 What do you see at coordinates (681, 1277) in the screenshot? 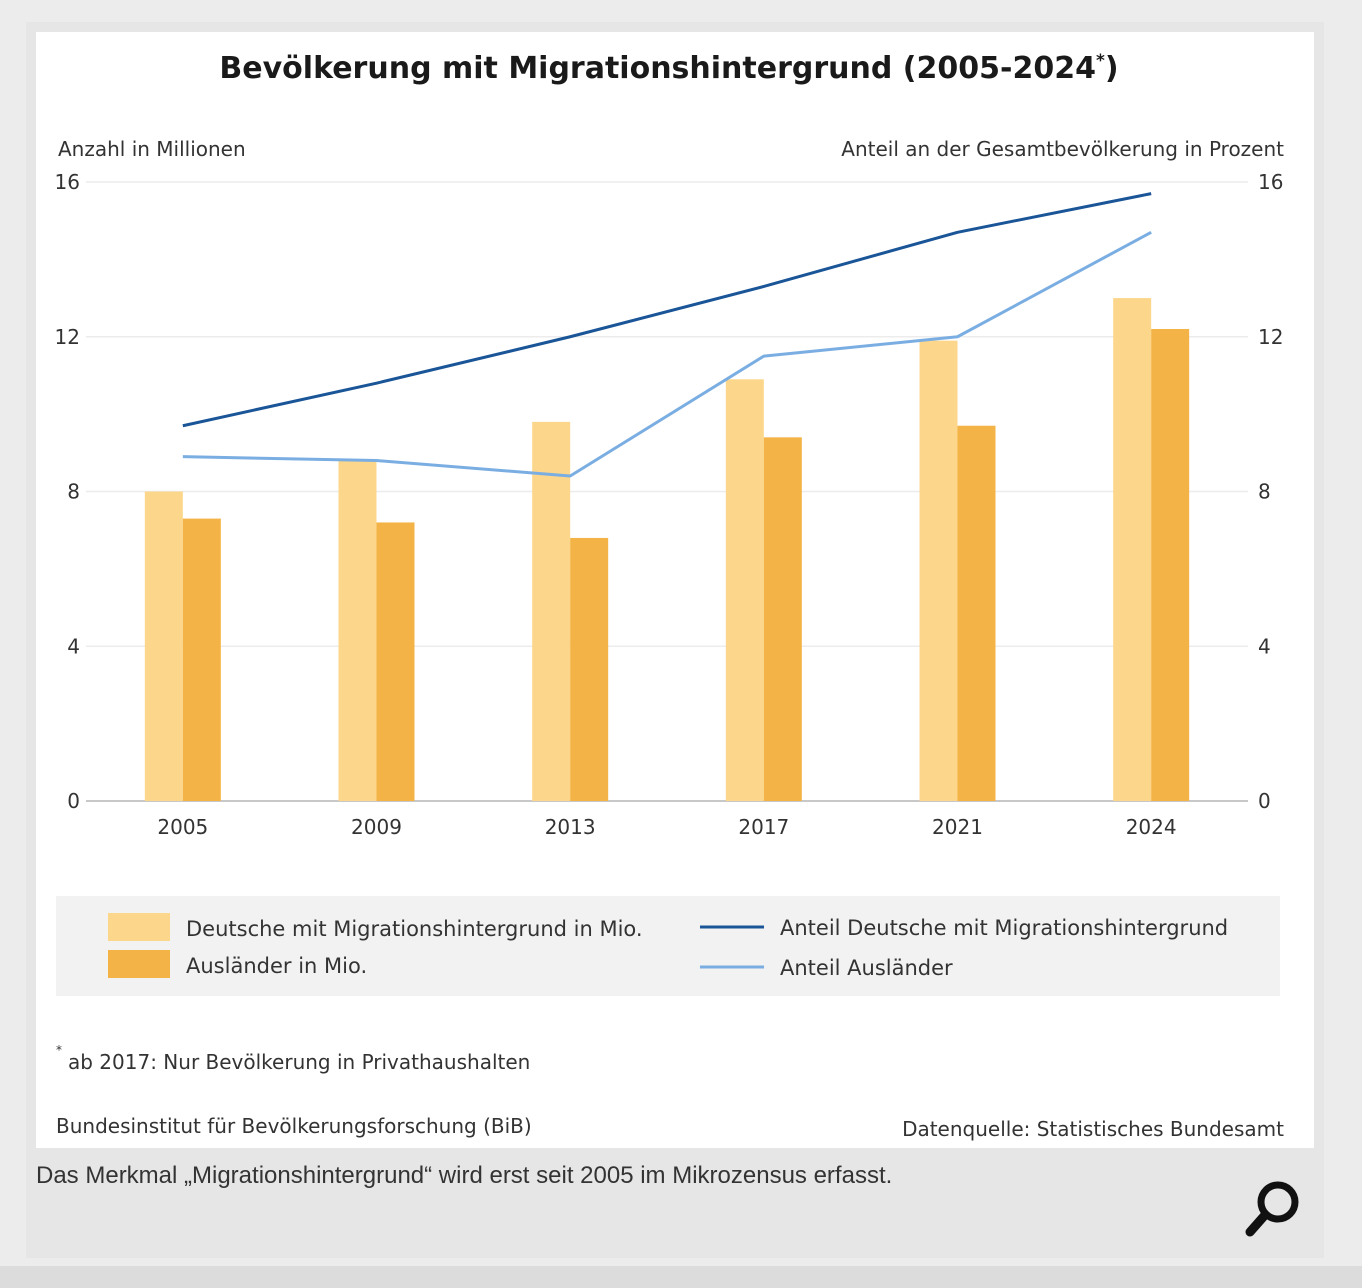
I see `page-bottom-strip` at bounding box center [681, 1277].